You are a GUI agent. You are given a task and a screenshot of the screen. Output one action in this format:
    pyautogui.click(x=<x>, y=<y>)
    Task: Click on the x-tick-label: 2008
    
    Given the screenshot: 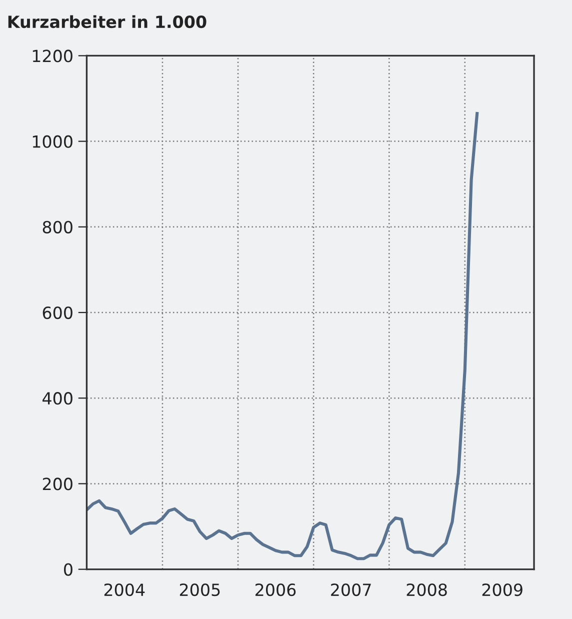 What is the action you would take?
    pyautogui.click(x=426, y=589)
    